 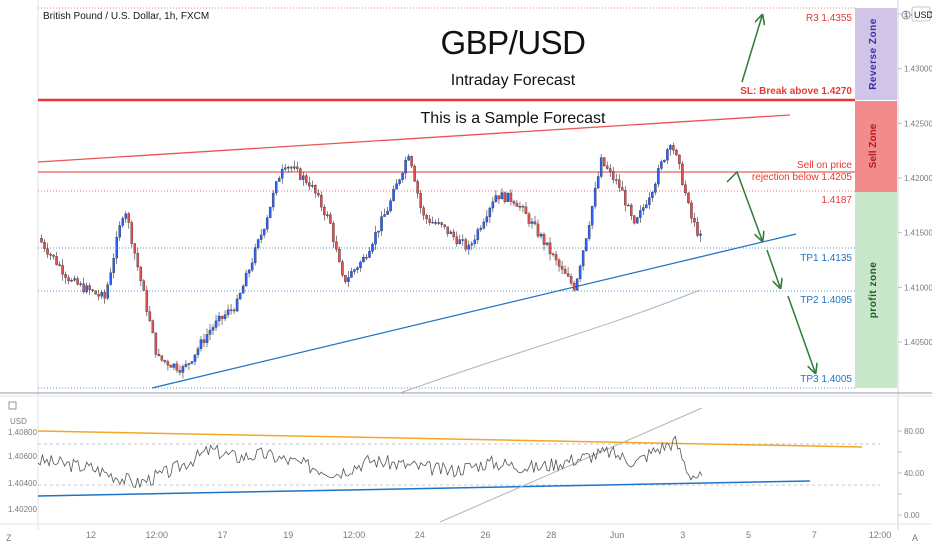 What do you see at coordinates (551, 535) in the screenshot?
I see `time-tick-label: 28` at bounding box center [551, 535].